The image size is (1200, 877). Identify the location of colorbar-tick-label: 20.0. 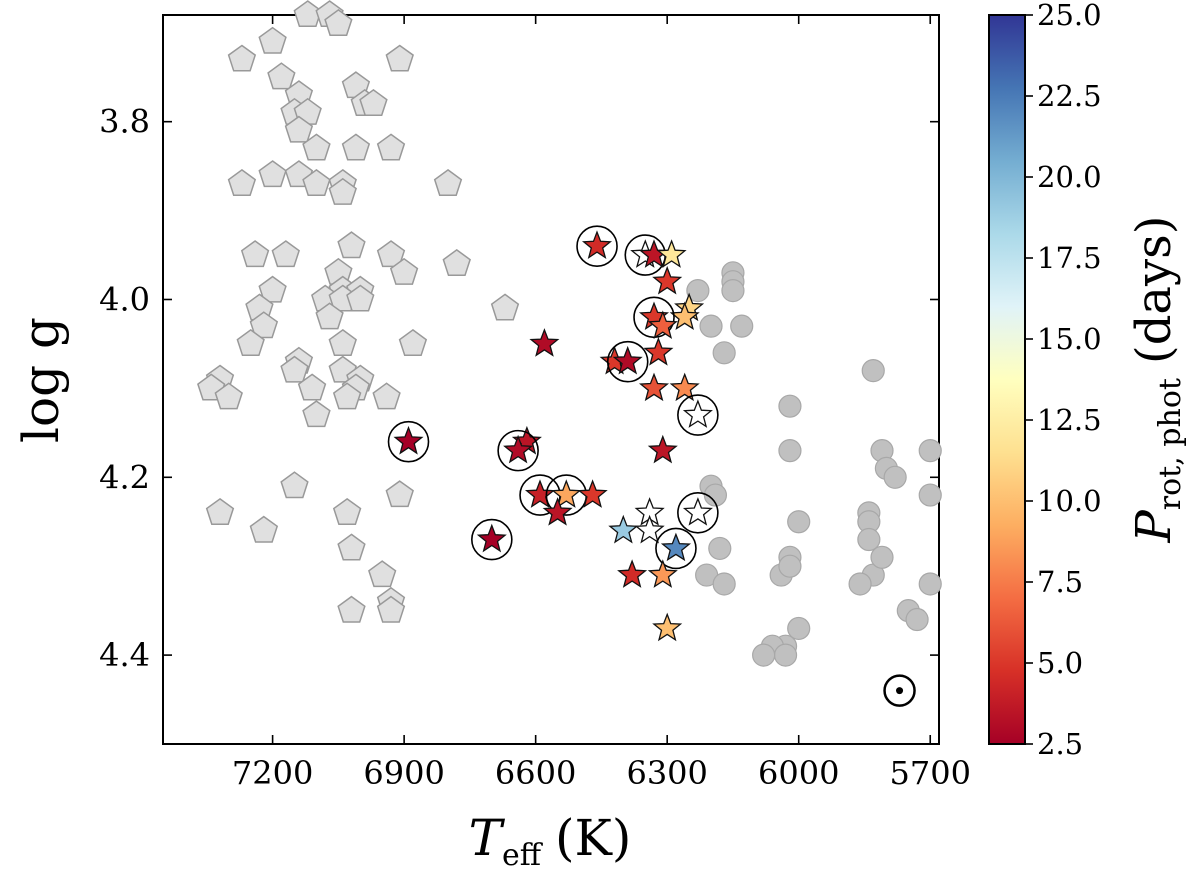
(1069, 177).